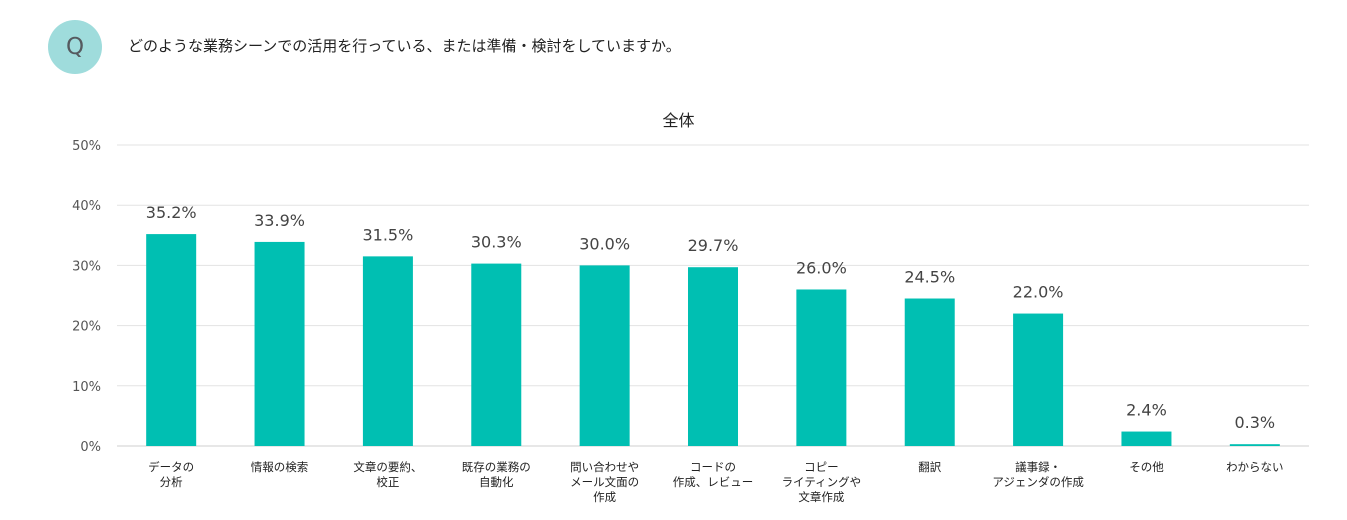 This screenshot has height=520, width=1347. I want to click on data-label: 29.7%, so click(713, 245).